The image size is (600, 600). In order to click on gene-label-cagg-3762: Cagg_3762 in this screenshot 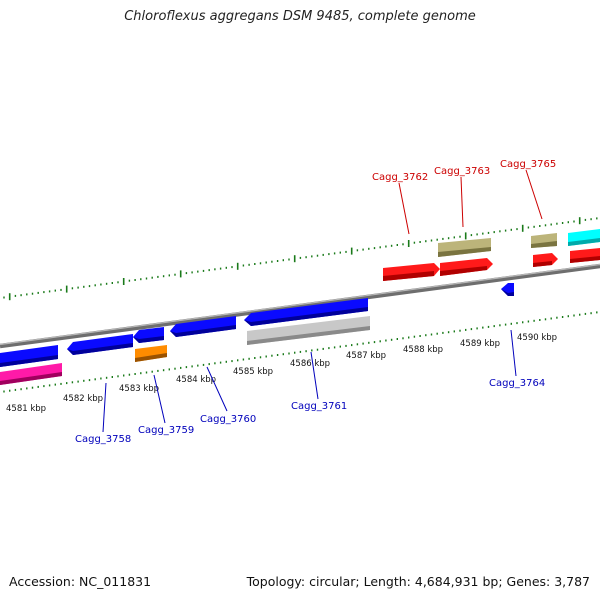, I will do `click(400, 177)`.